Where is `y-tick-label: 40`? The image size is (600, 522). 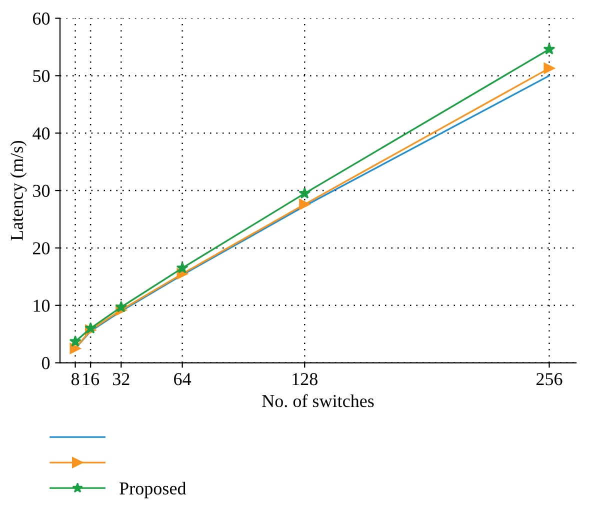
y-tick-label: 40 is located at coordinates (41, 133).